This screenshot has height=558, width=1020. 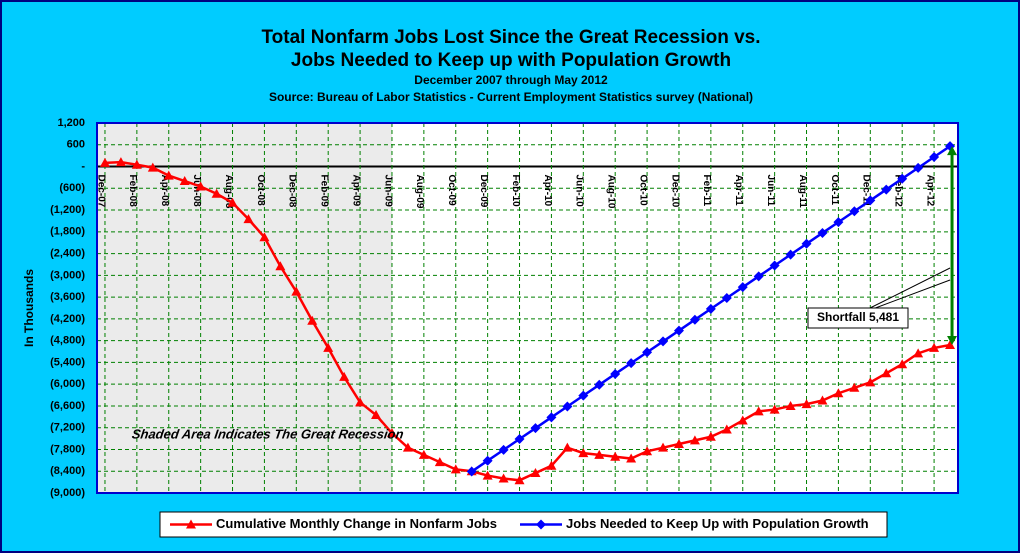 What do you see at coordinates (67, 471) in the screenshot?
I see `y-tick-label: (8,400)` at bounding box center [67, 471].